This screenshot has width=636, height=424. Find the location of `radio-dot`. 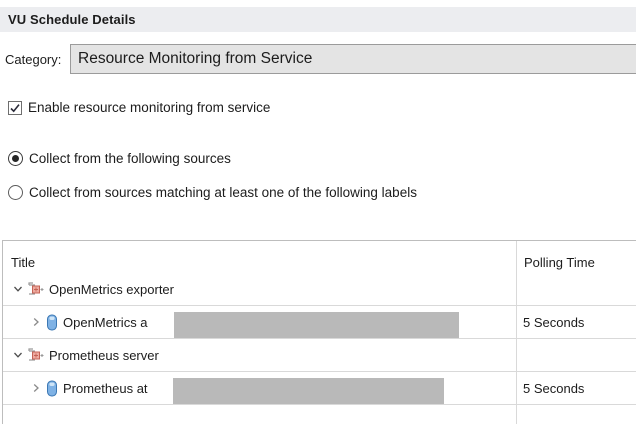

radio-dot is located at coordinates (15, 158).